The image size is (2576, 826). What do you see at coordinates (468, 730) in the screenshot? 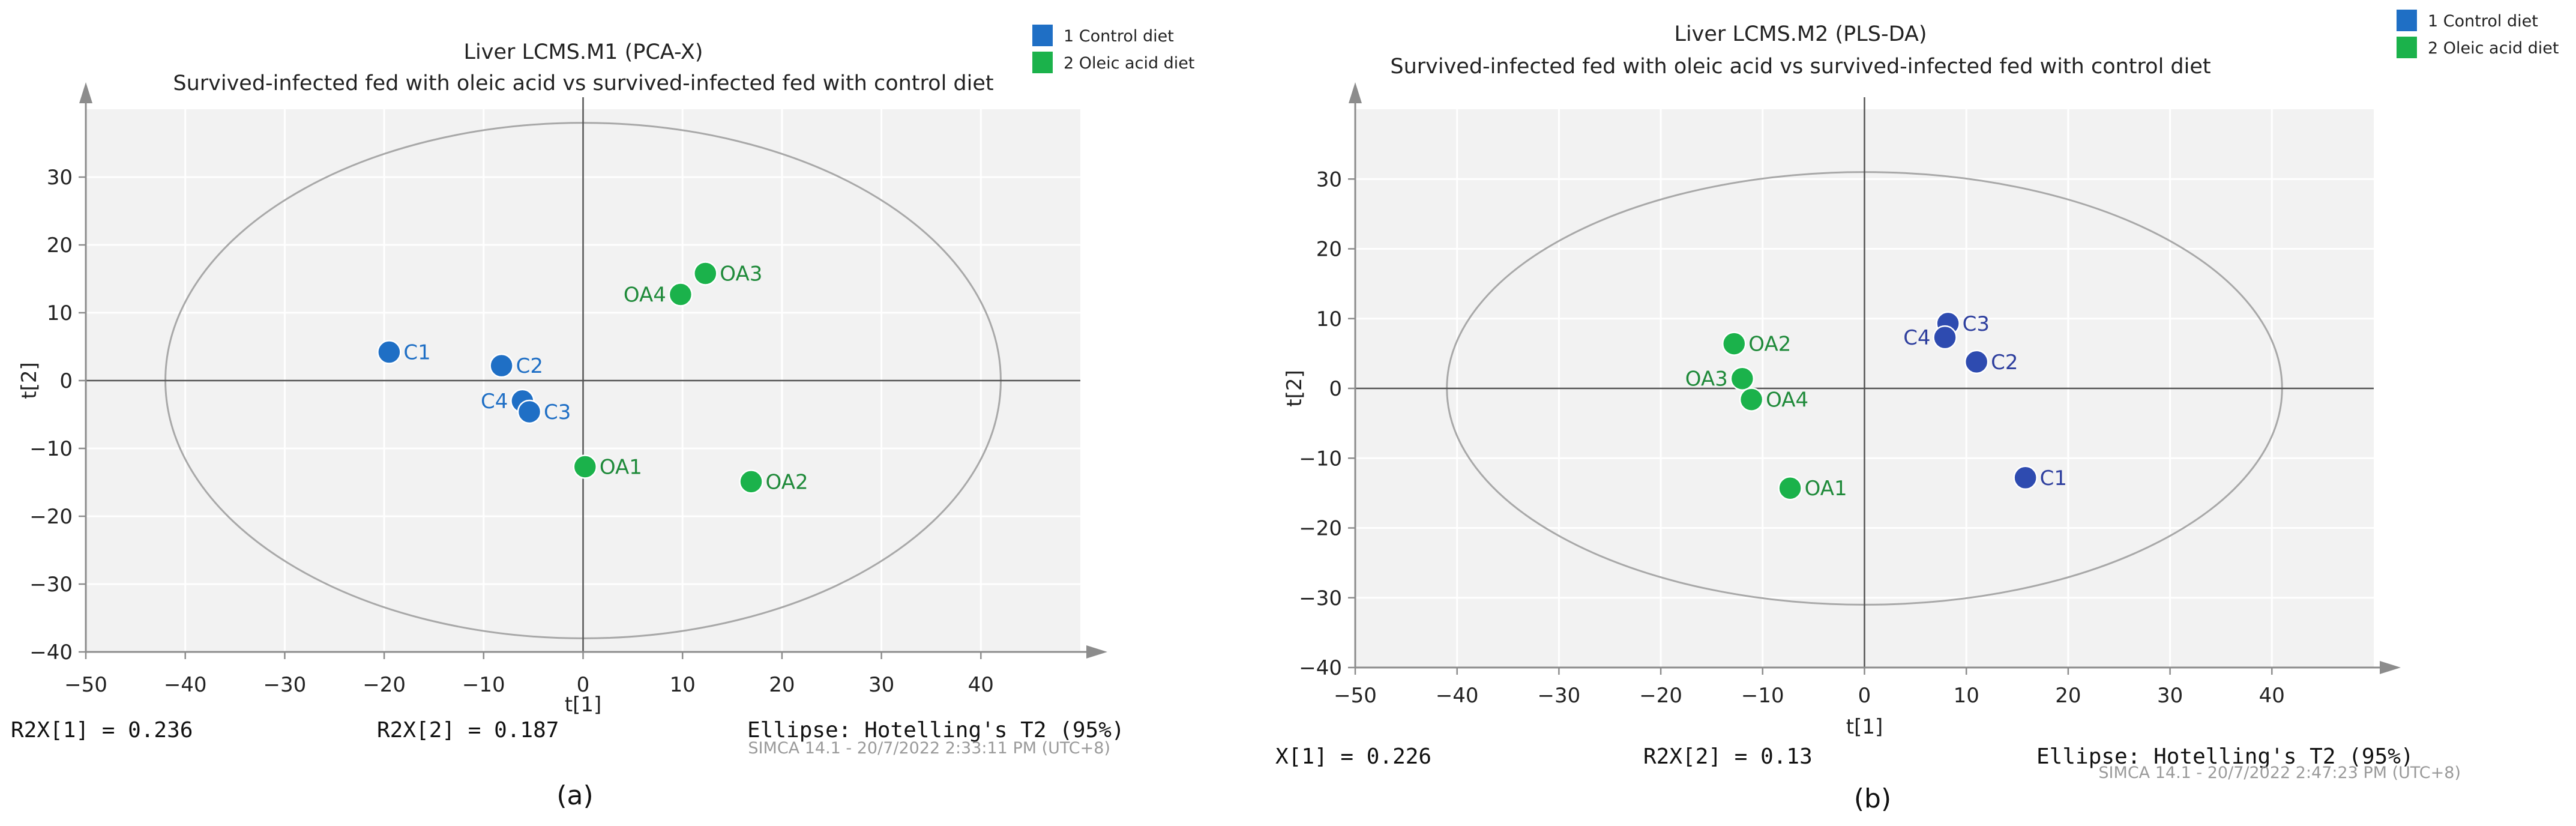
I see `r2x2-stat: R2X[2] = 0.187` at bounding box center [468, 730].